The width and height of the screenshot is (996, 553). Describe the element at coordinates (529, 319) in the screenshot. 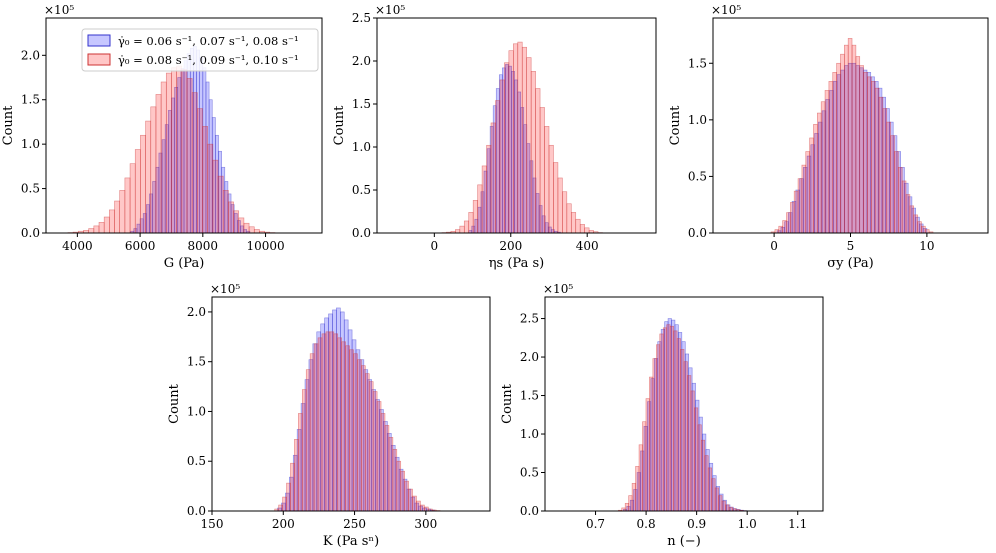

I see `y-tick-label-n: 2.5` at that location.